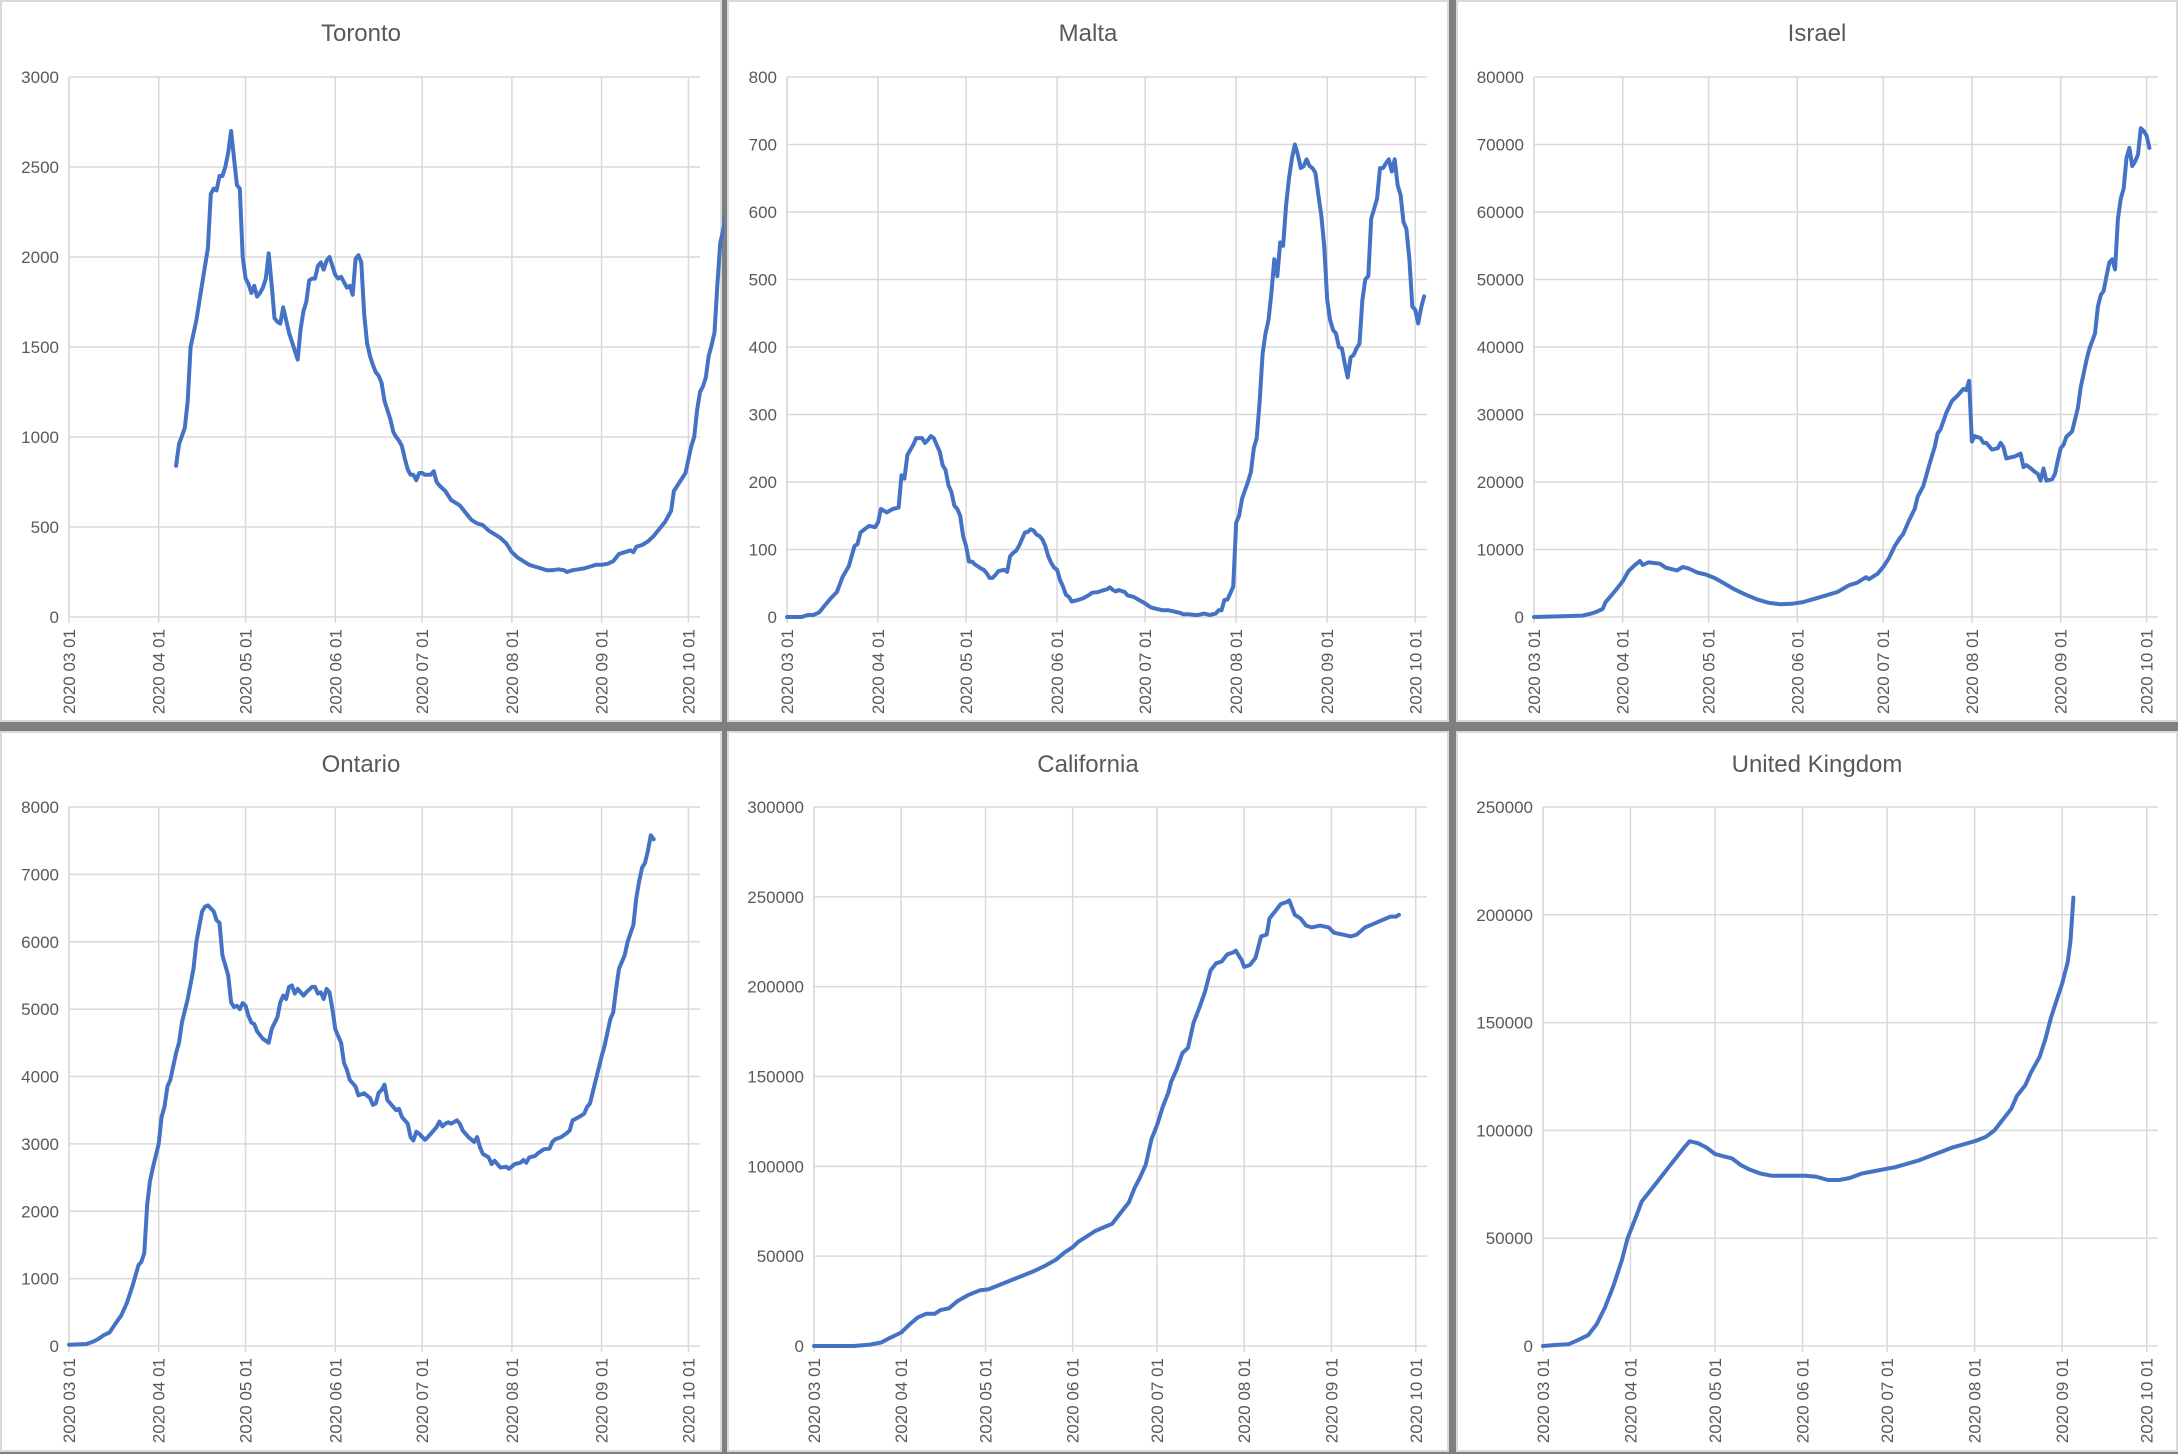 Image resolution: width=2178 pixels, height=1454 pixels. Describe the element at coordinates (763, 212) in the screenshot. I see `y-tick-label: 600` at that location.